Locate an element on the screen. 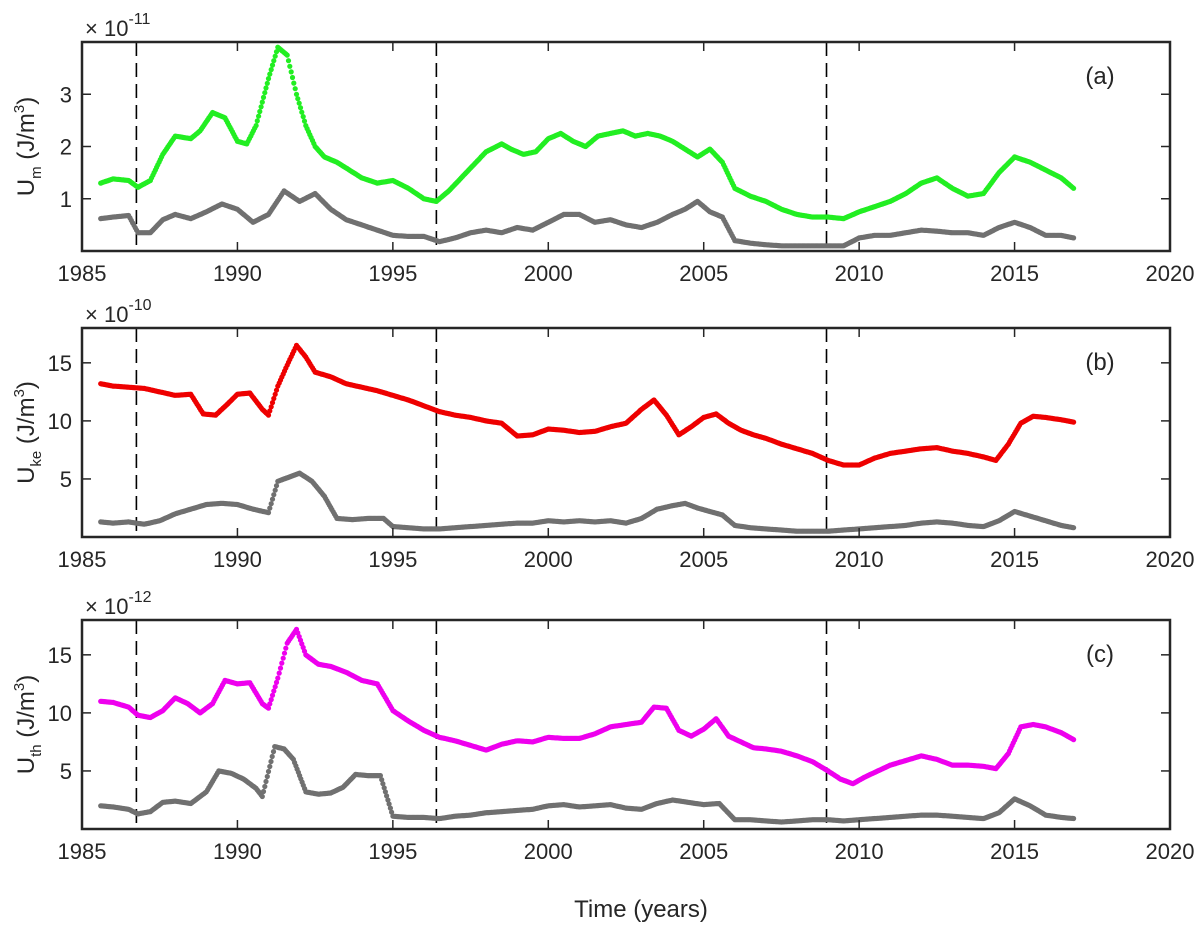  y-axis-title: Uth (J/m3) is located at coordinates (28, 725).